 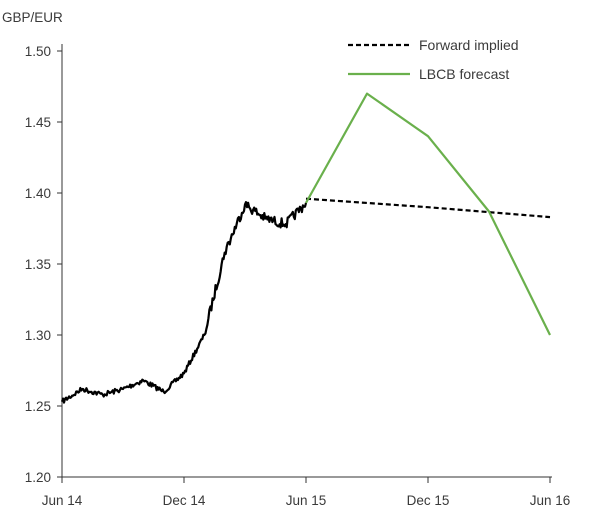 What do you see at coordinates (32, 17) in the screenshot?
I see `y-axis-label: GBP/EUR` at bounding box center [32, 17].